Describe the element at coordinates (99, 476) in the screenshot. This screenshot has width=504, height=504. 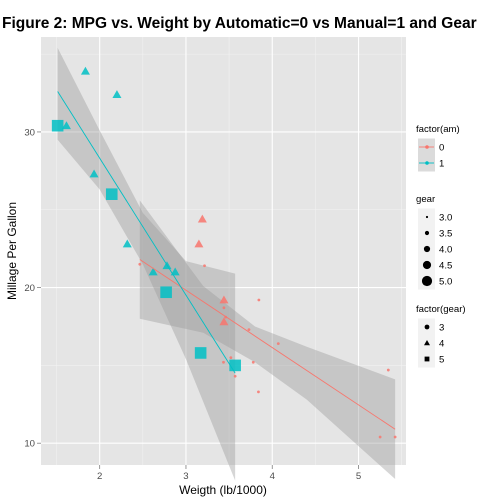
I see `x-tick-label: 2` at that location.